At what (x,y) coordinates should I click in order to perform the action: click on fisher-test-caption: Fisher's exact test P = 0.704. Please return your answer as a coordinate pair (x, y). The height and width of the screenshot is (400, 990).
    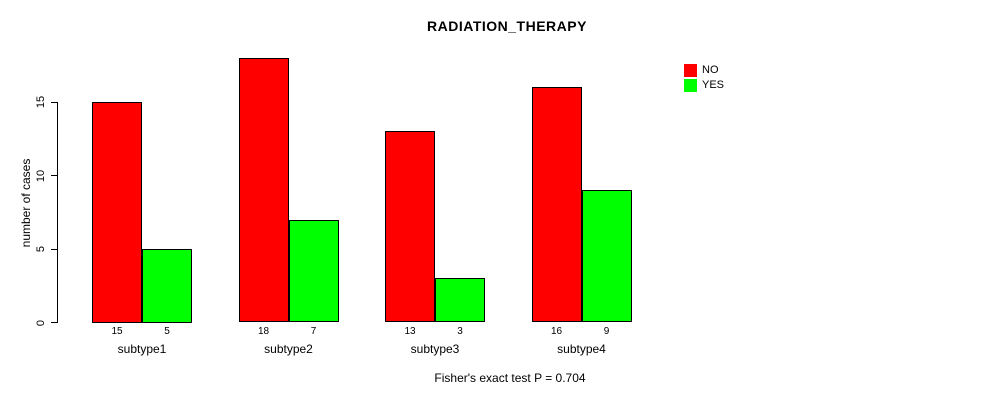
    Looking at the image, I should click on (510, 378).